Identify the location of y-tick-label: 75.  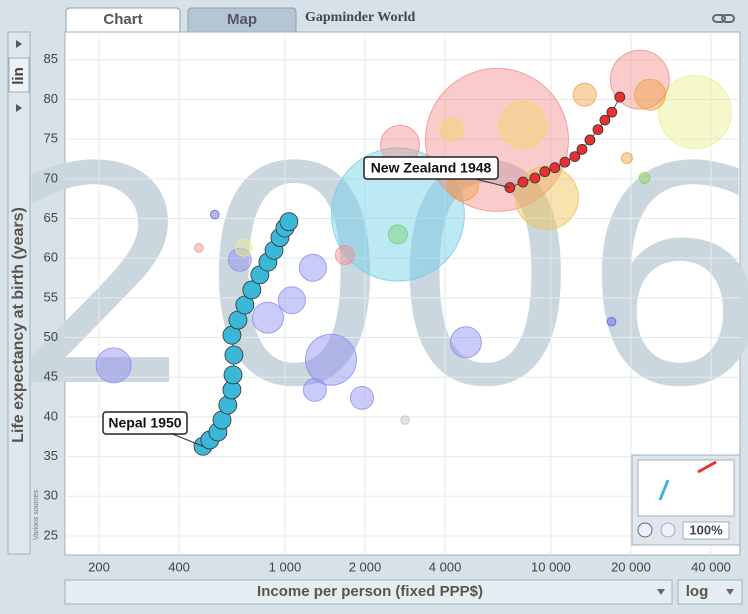
(51, 138).